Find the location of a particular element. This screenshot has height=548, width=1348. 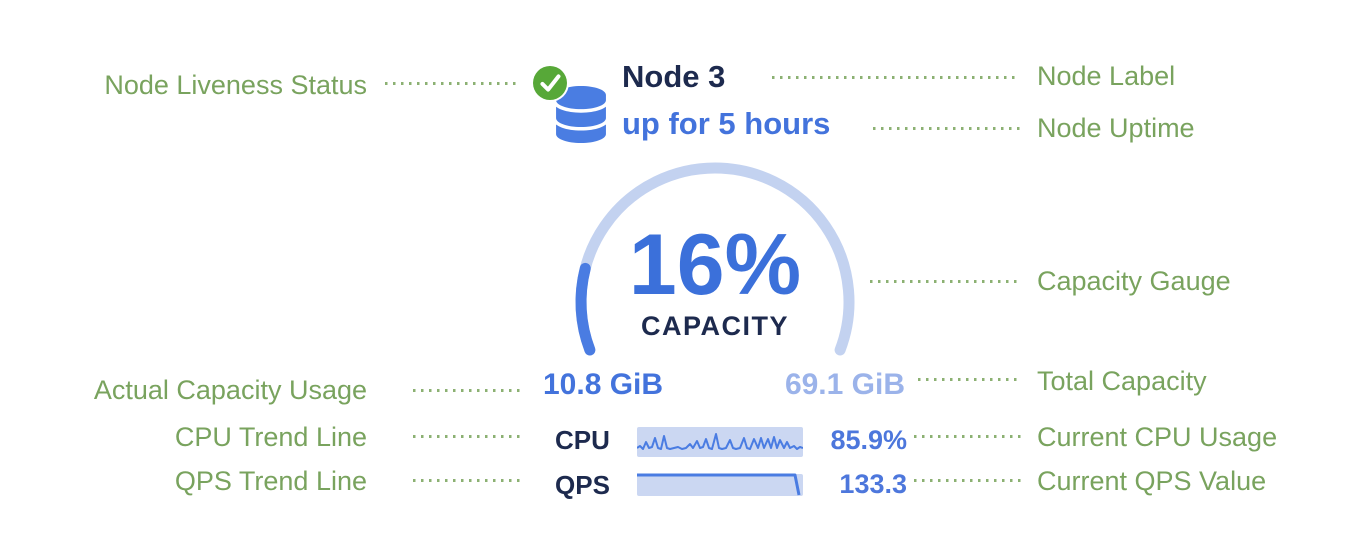

gauge-percent: 16% is located at coordinates (715, 265).